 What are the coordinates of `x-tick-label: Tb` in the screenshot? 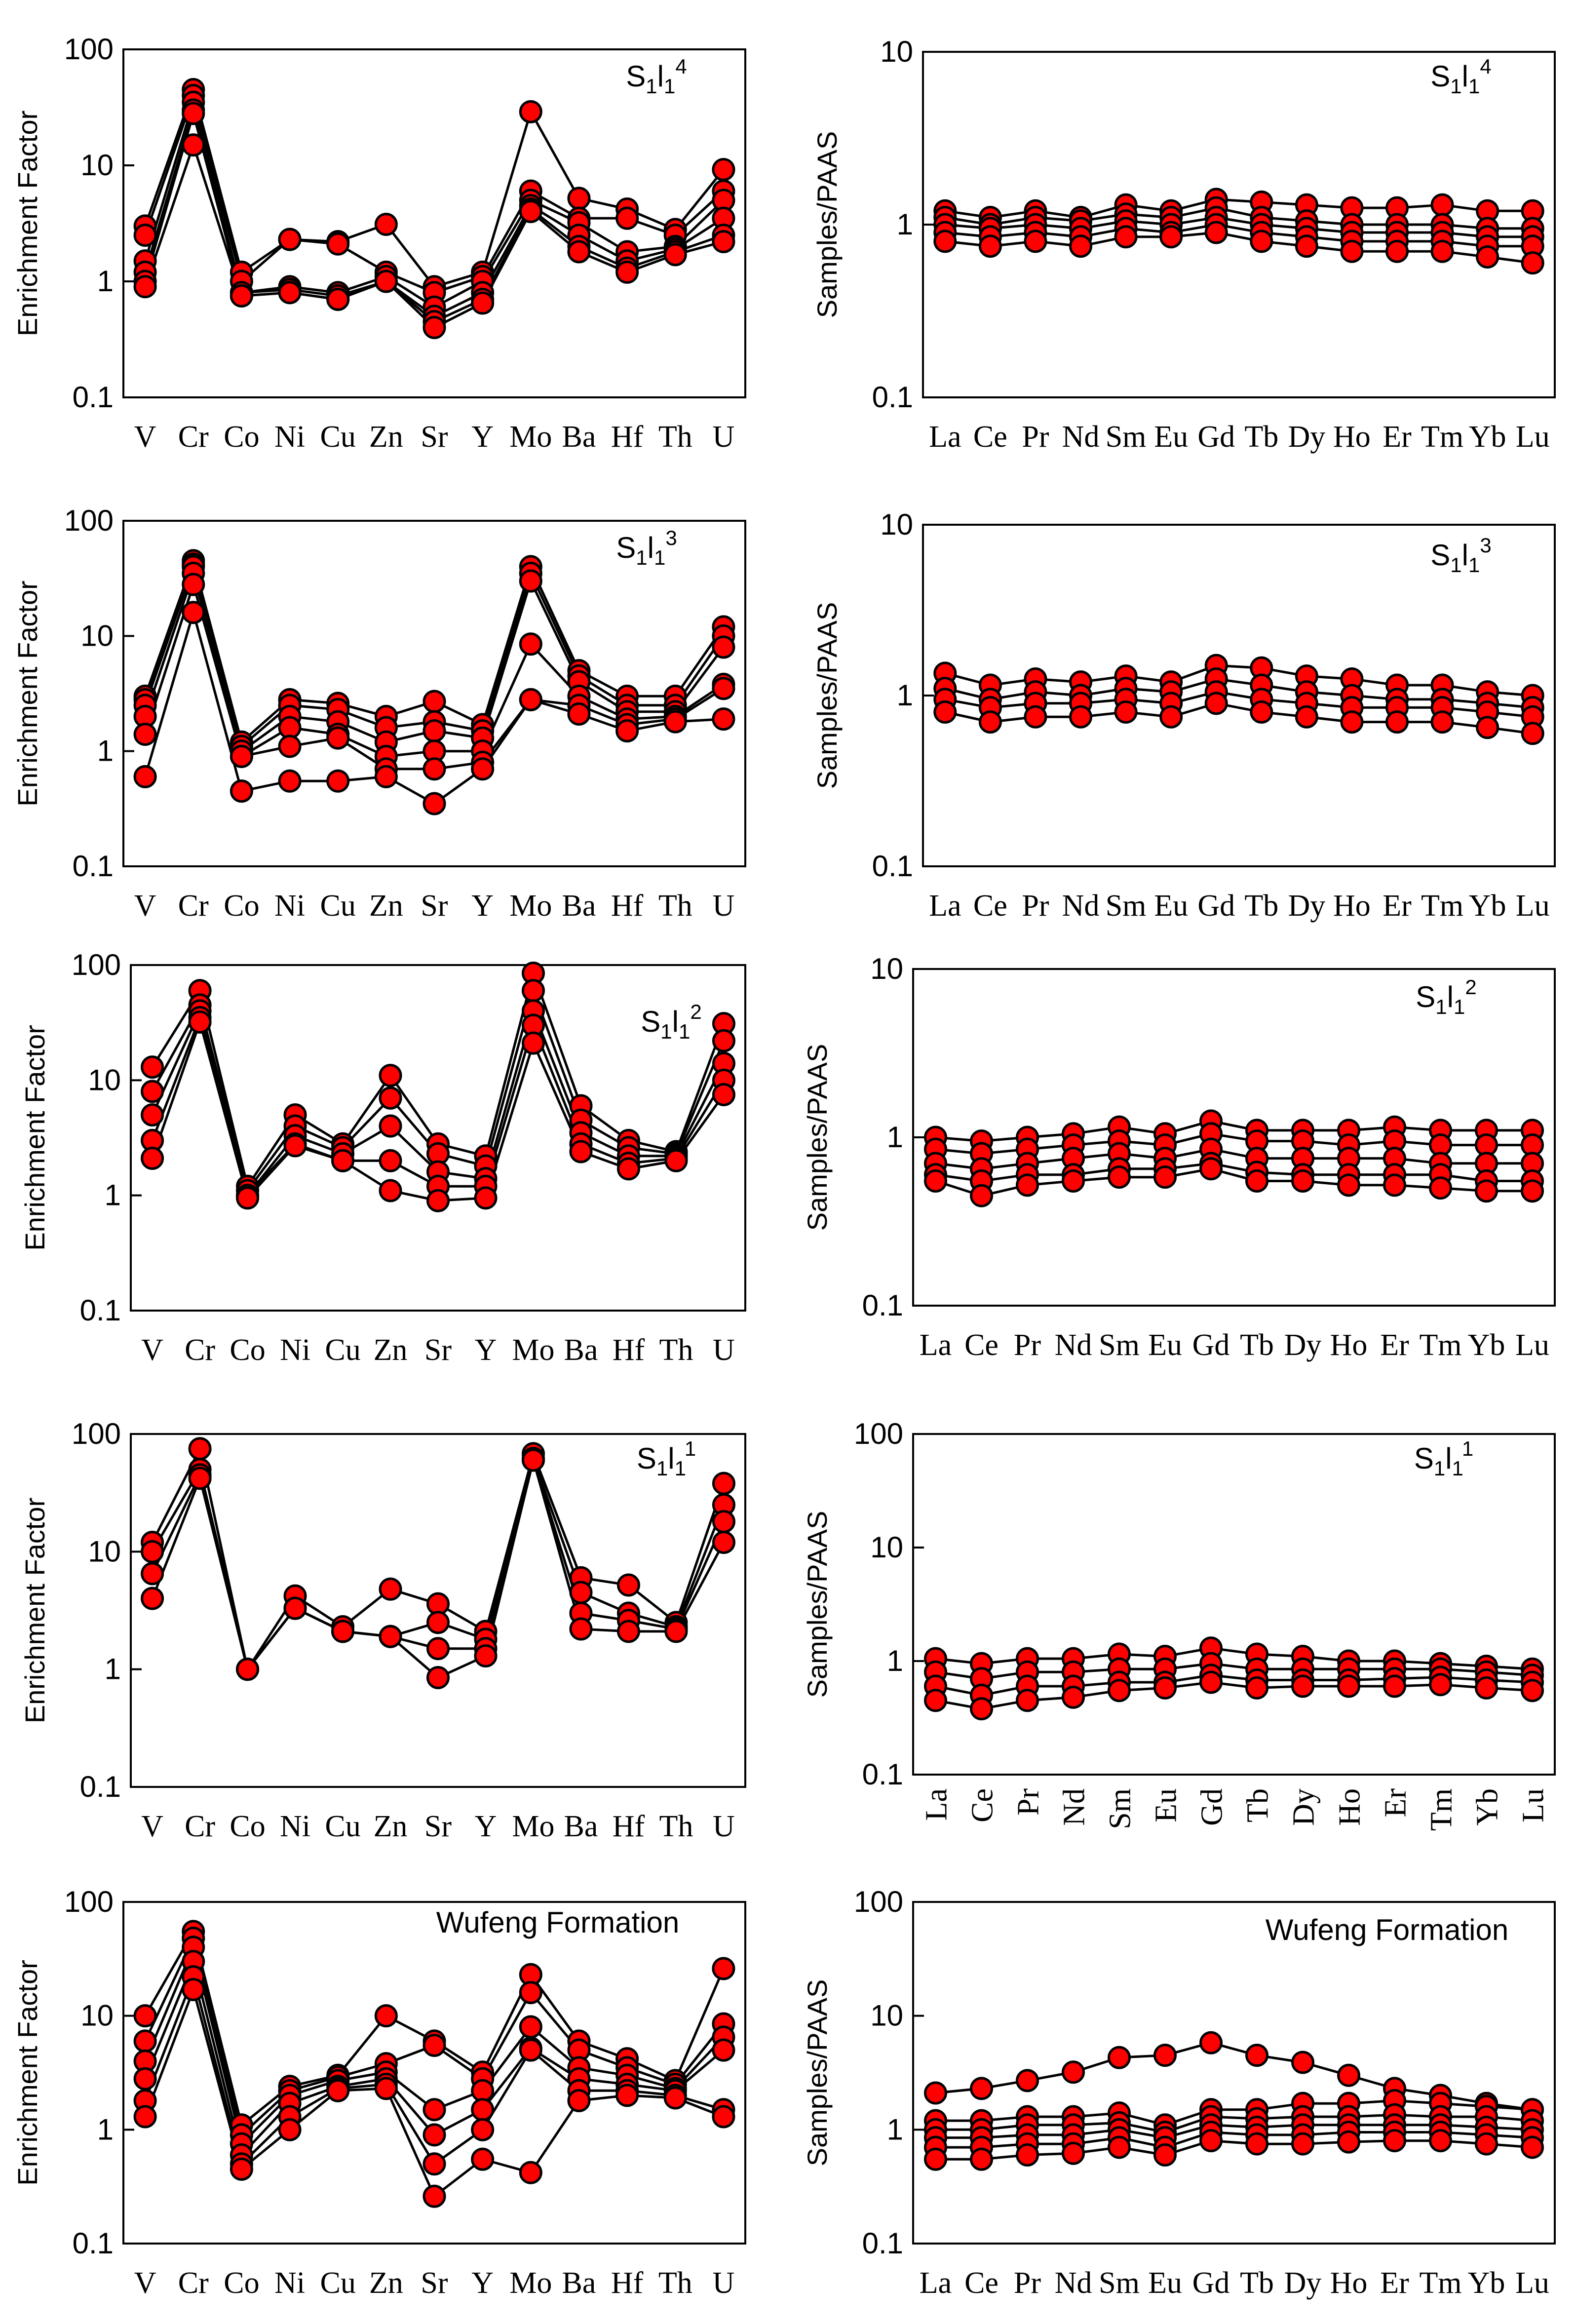 It's located at (1258, 1805).